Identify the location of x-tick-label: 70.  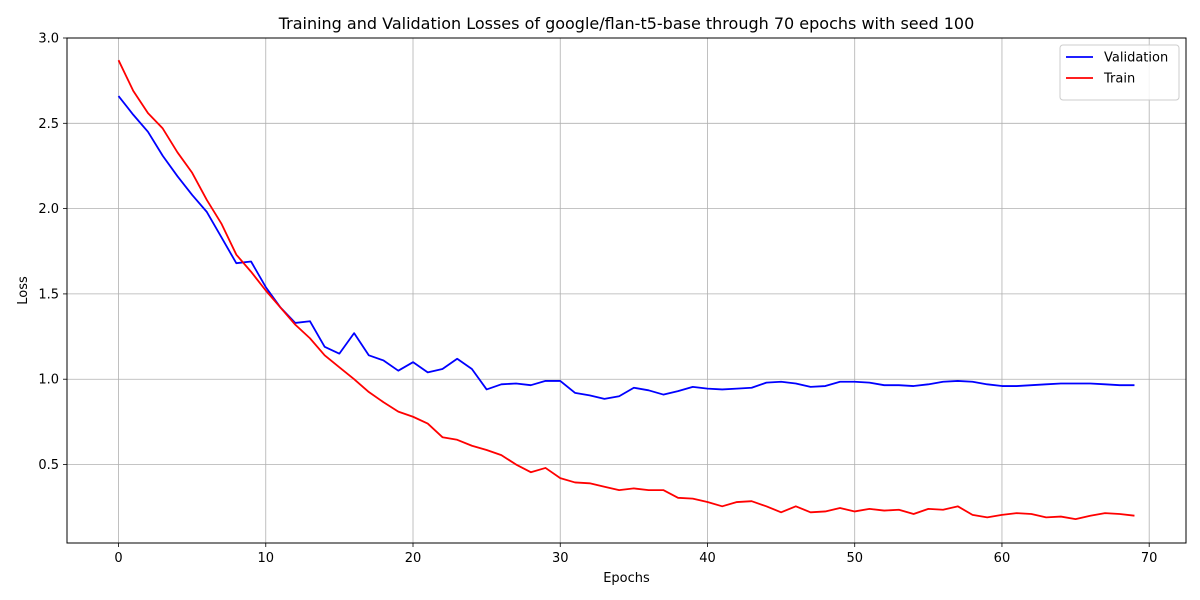
(1149, 558).